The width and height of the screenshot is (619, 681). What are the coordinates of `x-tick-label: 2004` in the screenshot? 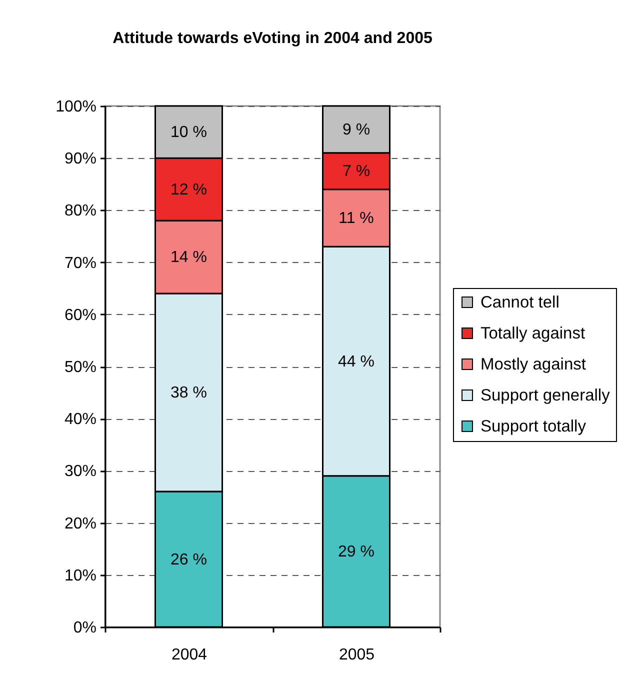 It's located at (189, 655).